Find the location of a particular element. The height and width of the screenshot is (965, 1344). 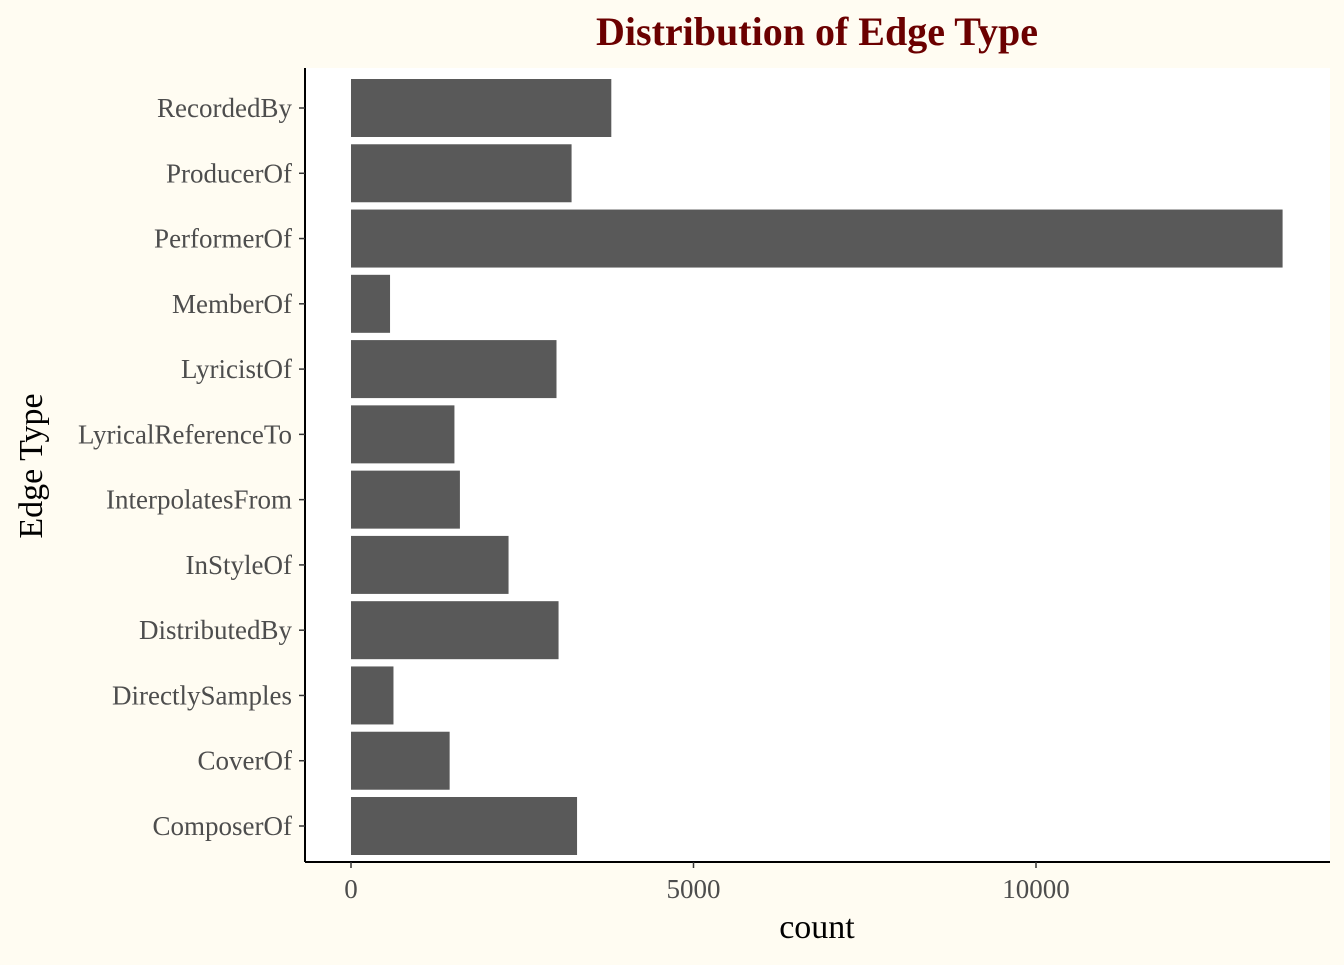

bar-ProducerOf is located at coordinates (461, 173).